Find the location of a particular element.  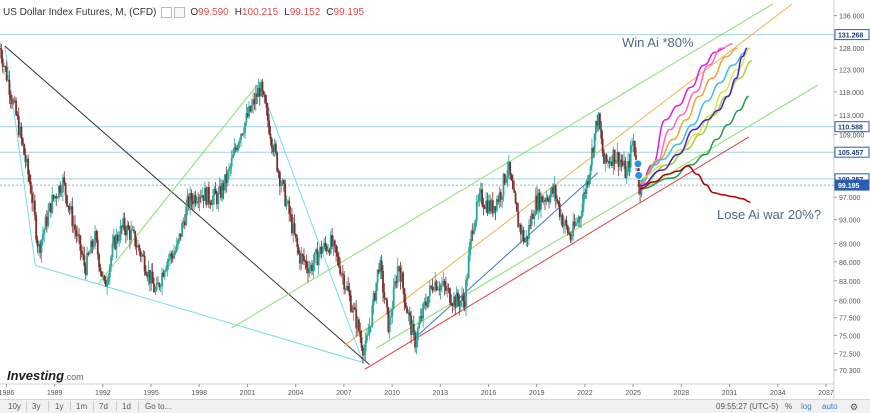

settings-icon is located at coordinates (167, 12).